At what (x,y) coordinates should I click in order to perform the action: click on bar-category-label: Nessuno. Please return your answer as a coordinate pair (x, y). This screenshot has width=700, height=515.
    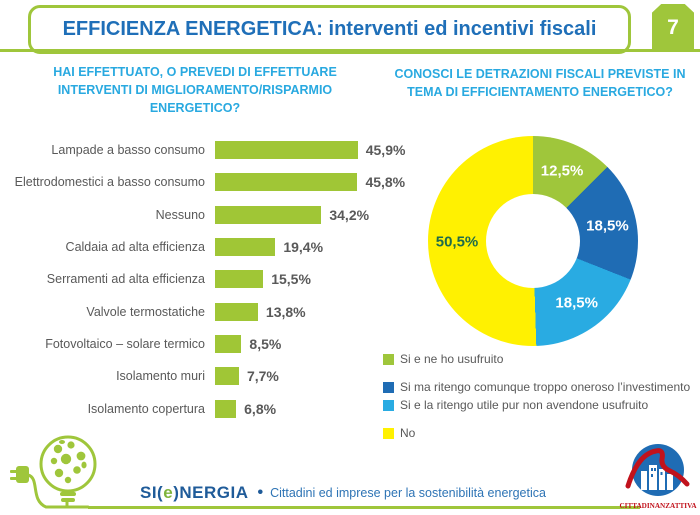
    Looking at the image, I should click on (180, 214).